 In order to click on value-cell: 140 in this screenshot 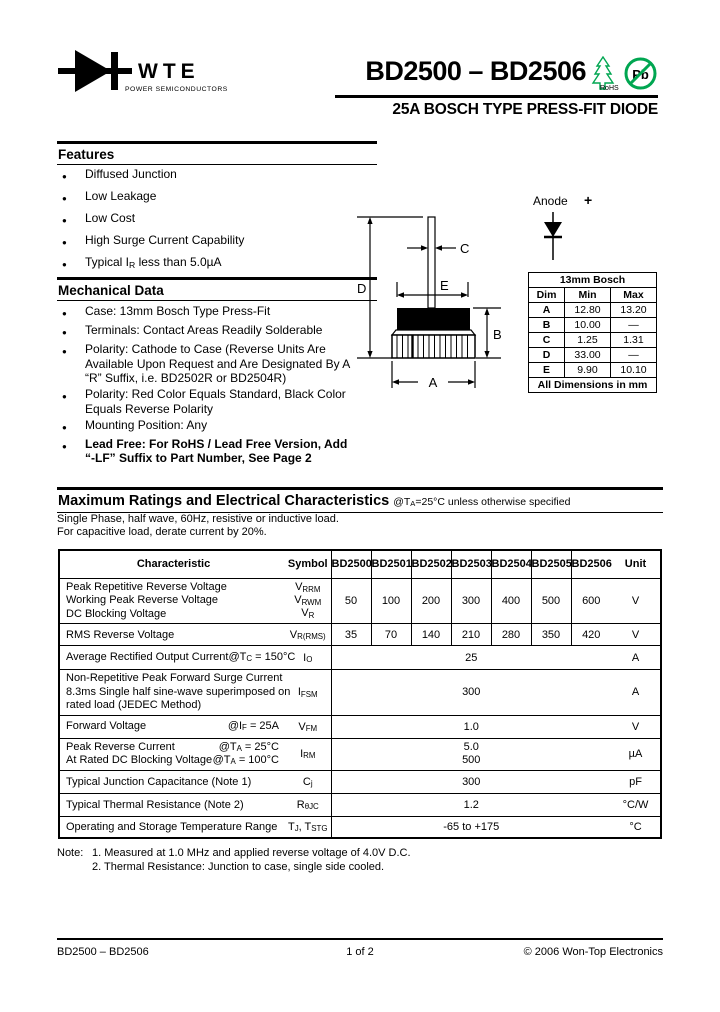, I will do `click(430, 634)`.